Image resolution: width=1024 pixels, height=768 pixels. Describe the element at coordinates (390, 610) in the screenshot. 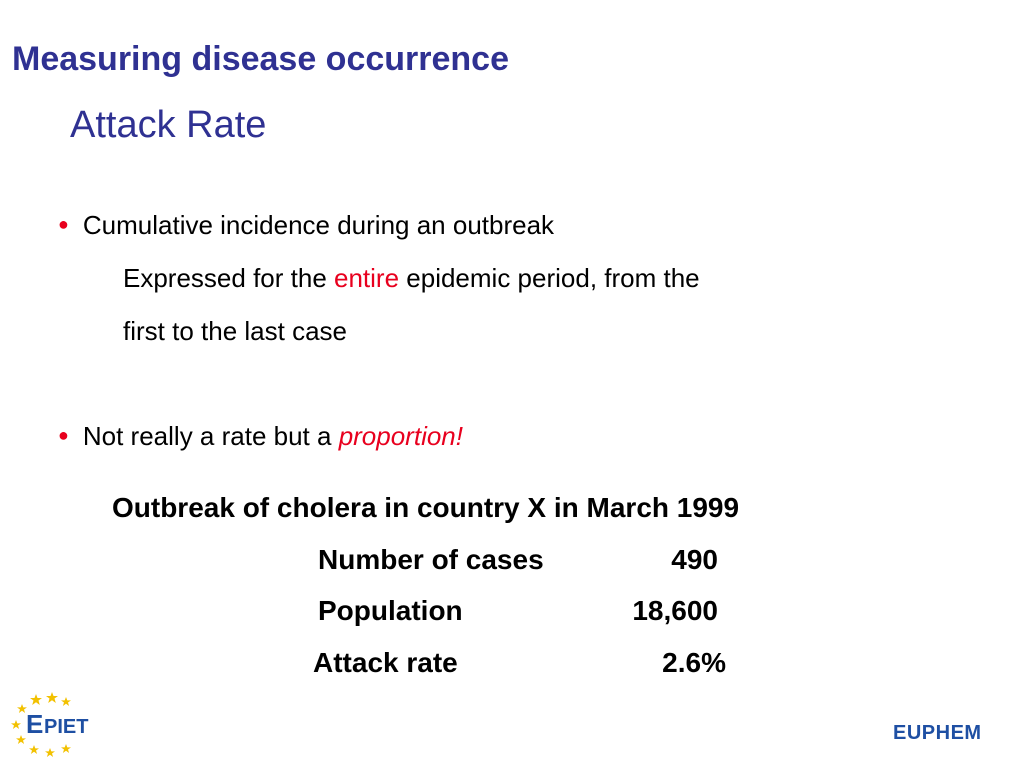

I see `row-label: Population` at that location.